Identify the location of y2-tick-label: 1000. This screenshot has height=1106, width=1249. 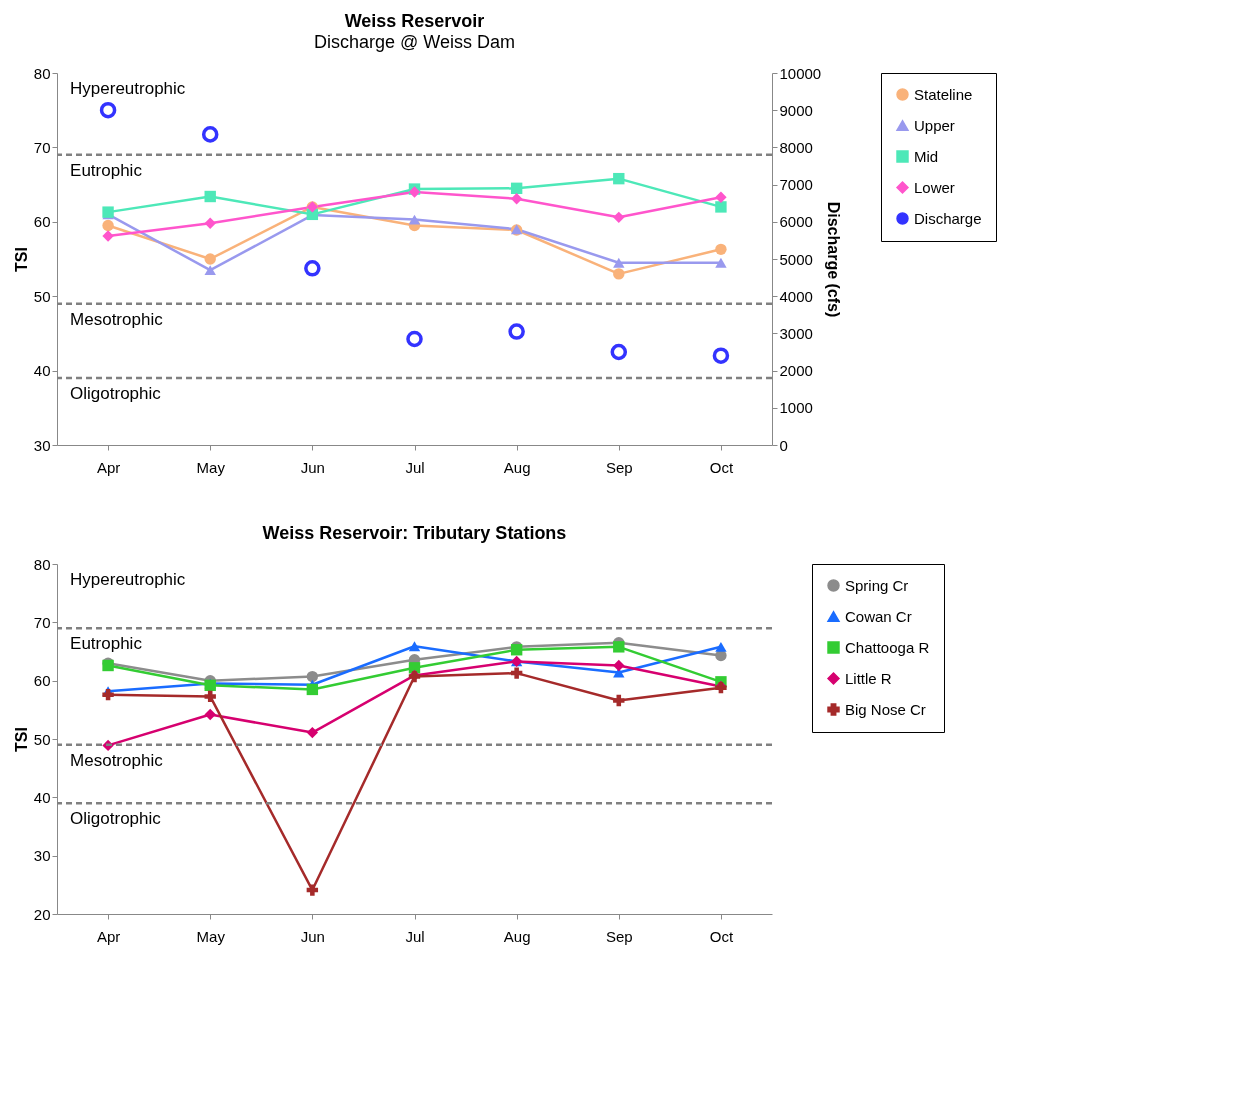
(796, 408).